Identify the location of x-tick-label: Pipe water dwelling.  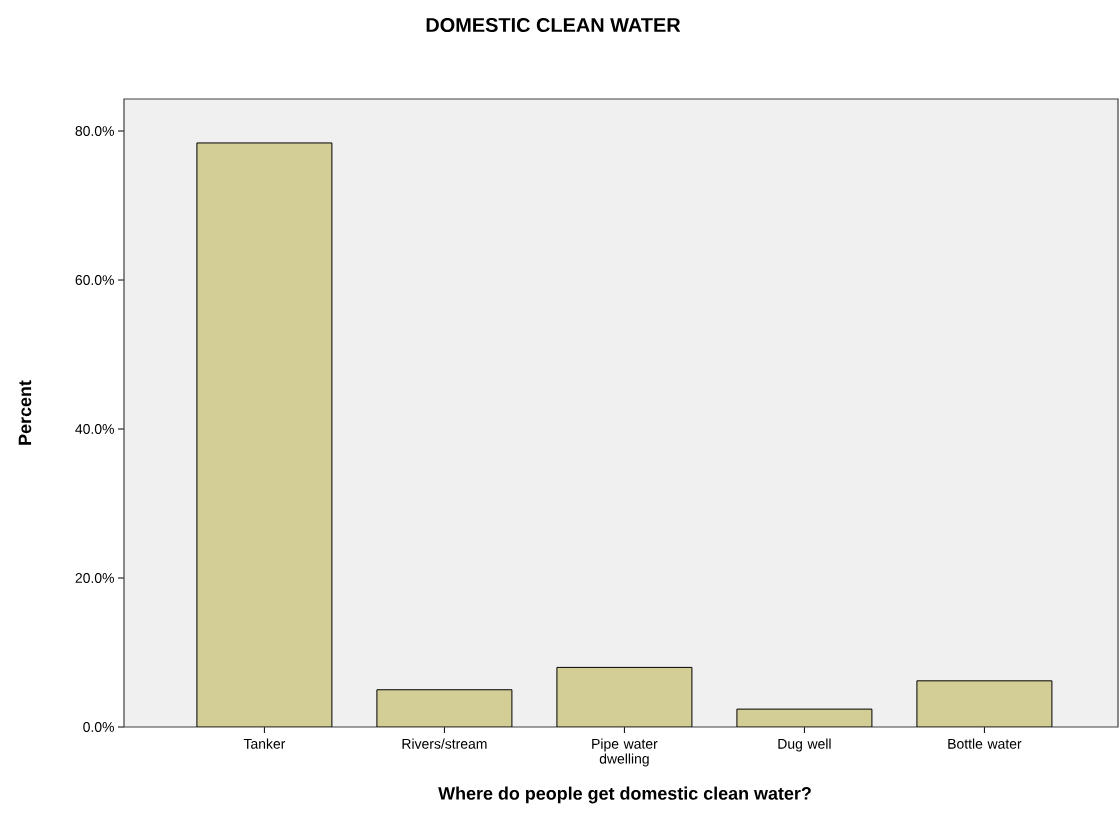
(625, 752).